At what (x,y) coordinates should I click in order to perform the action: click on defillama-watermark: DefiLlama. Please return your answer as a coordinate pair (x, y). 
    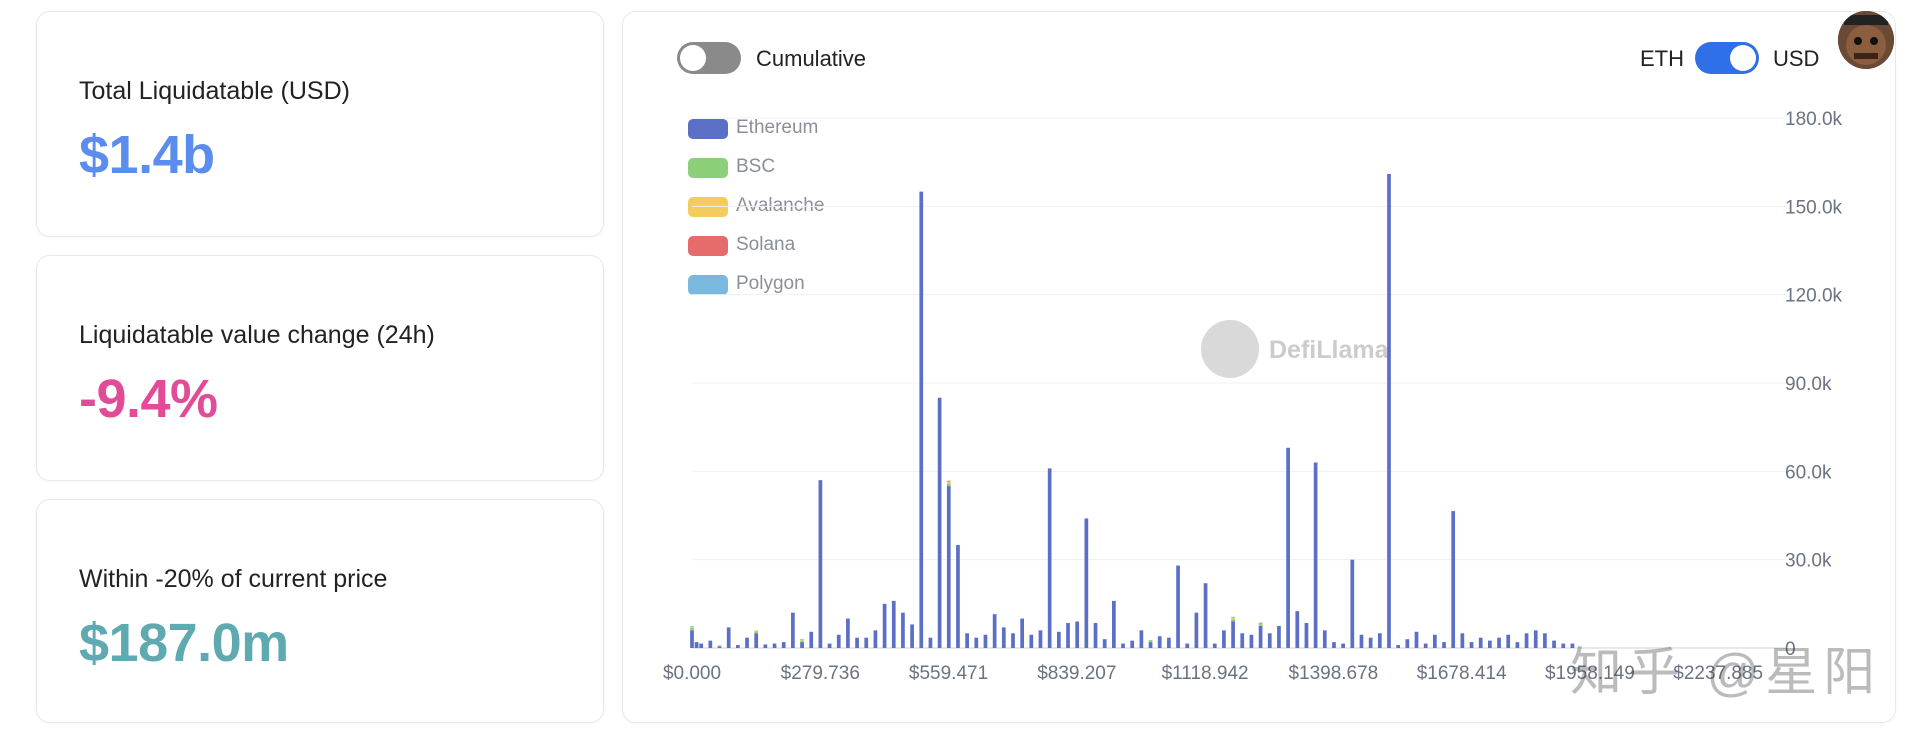
    Looking at the image, I should click on (1301, 350).